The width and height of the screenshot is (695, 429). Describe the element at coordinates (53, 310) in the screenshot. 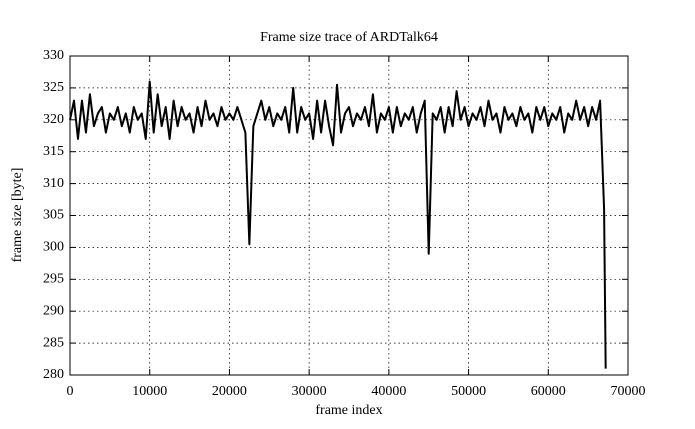

I see `y-tick-label: 290` at that location.